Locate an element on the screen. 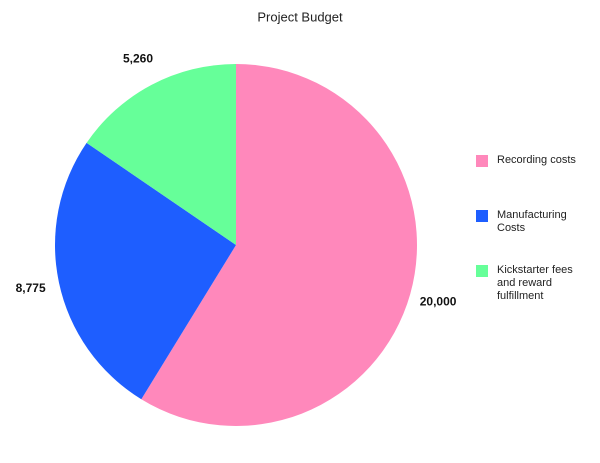  legend-label: Manufacturing Costs is located at coordinates (532, 221).